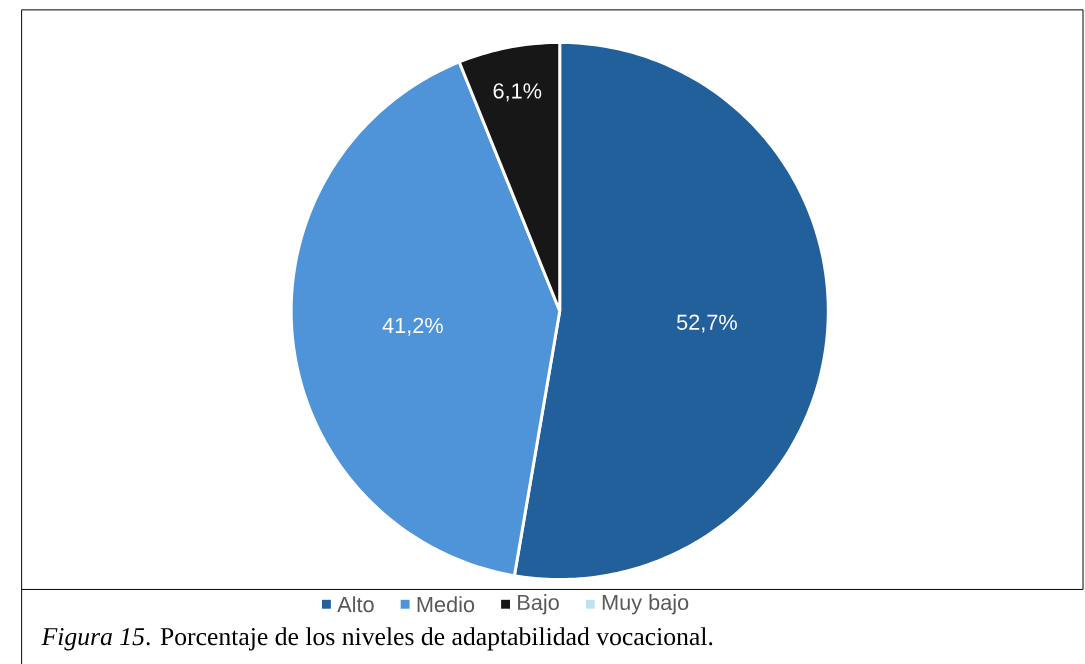 The width and height of the screenshot is (1085, 664). What do you see at coordinates (645, 604) in the screenshot?
I see `legend-label: Muy bajo` at bounding box center [645, 604].